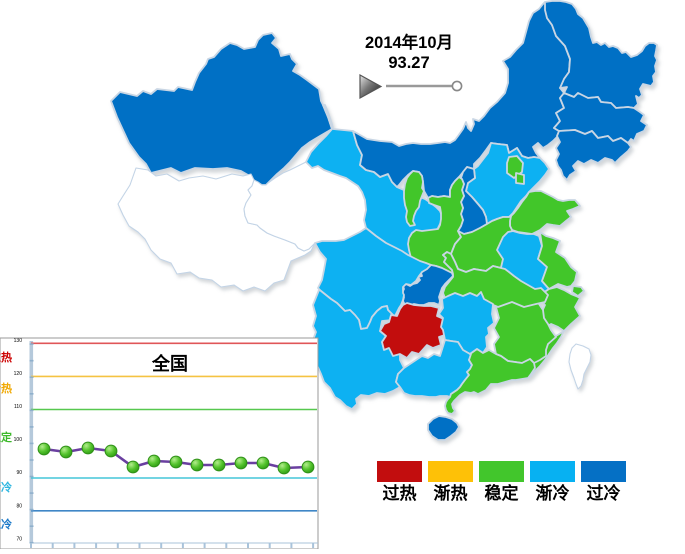 The height and width of the screenshot is (554, 685). I want to click on svg-text: 130, so click(18, 341).